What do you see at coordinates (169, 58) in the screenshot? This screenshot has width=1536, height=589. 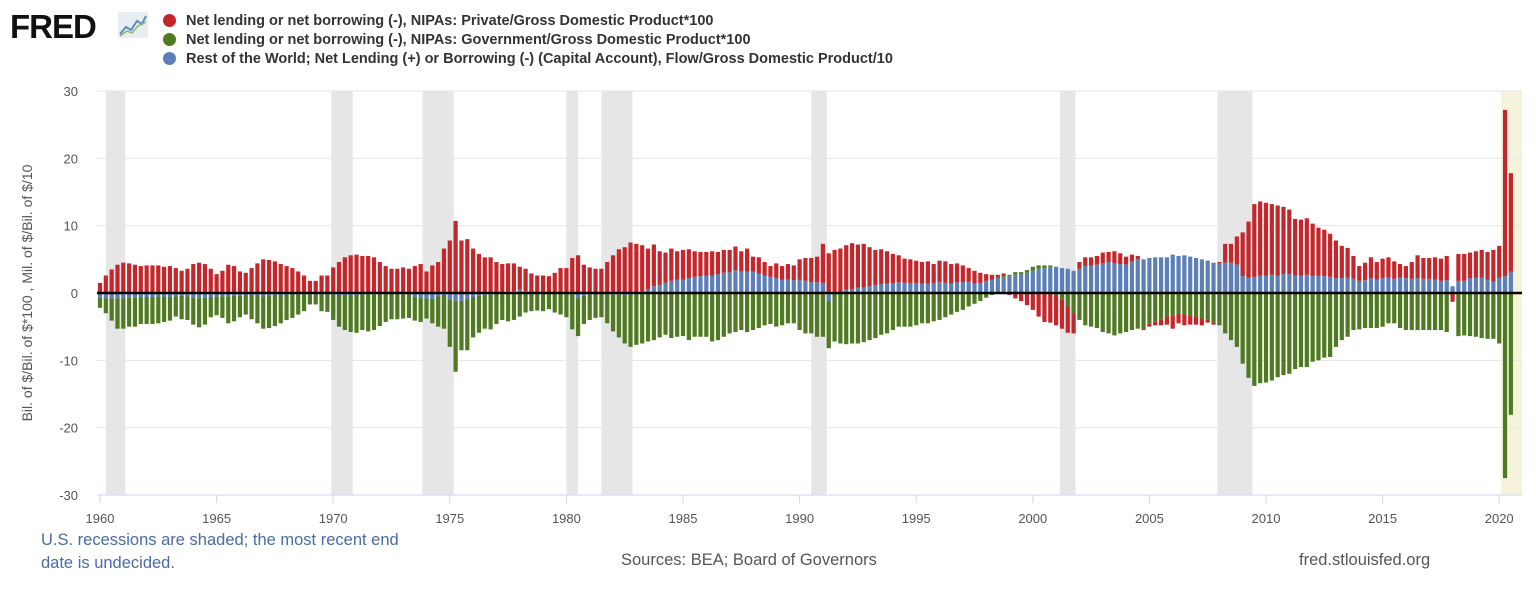 I see `legend-dot-blue-icon` at bounding box center [169, 58].